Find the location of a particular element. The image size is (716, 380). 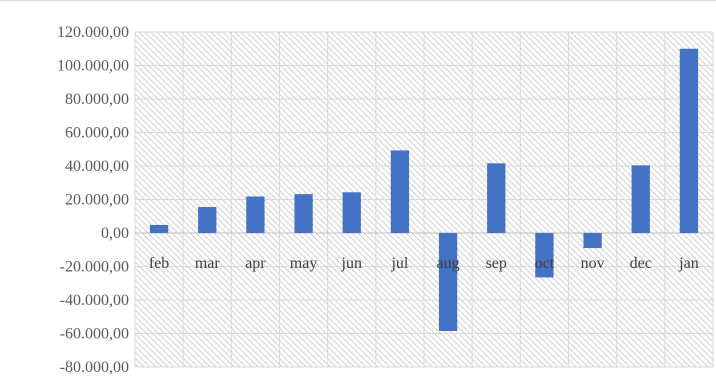

bar-sep is located at coordinates (496, 198).